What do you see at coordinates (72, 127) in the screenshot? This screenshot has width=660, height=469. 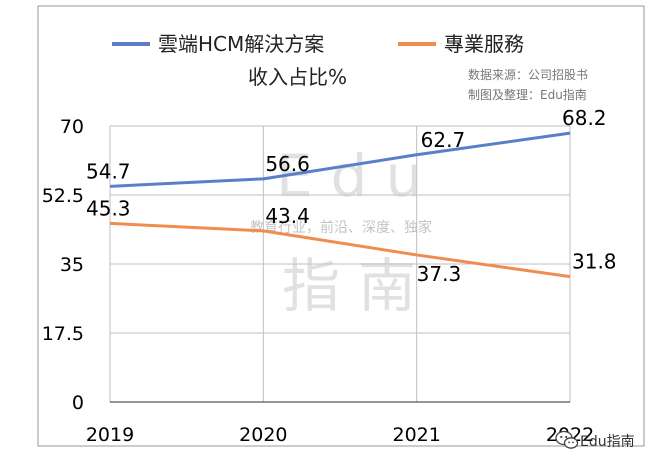 I see `y-tick-label: 70` at bounding box center [72, 127].